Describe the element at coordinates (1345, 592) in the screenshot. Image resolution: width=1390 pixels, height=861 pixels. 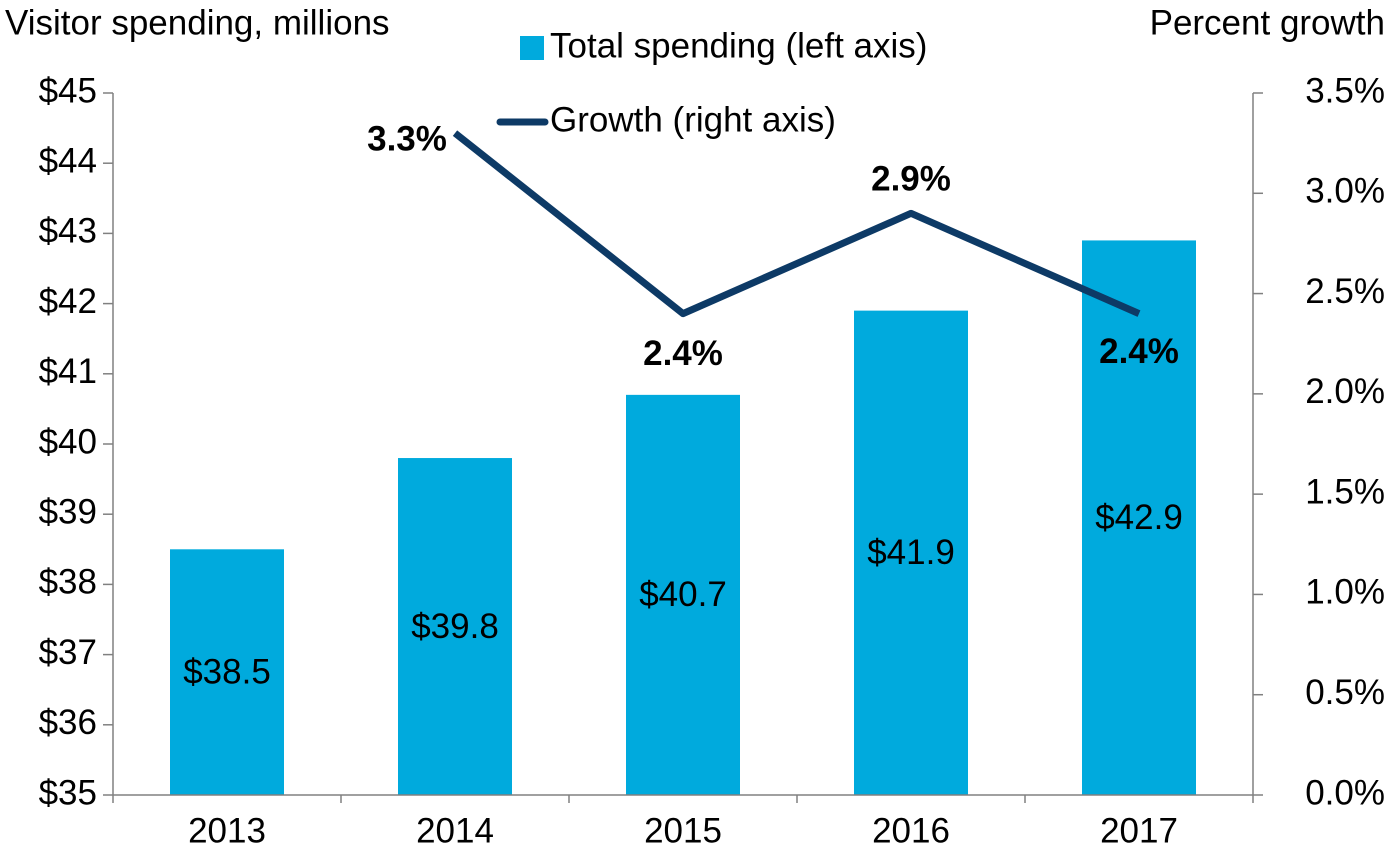
I see `y2-tick-label: 1.0%` at that location.